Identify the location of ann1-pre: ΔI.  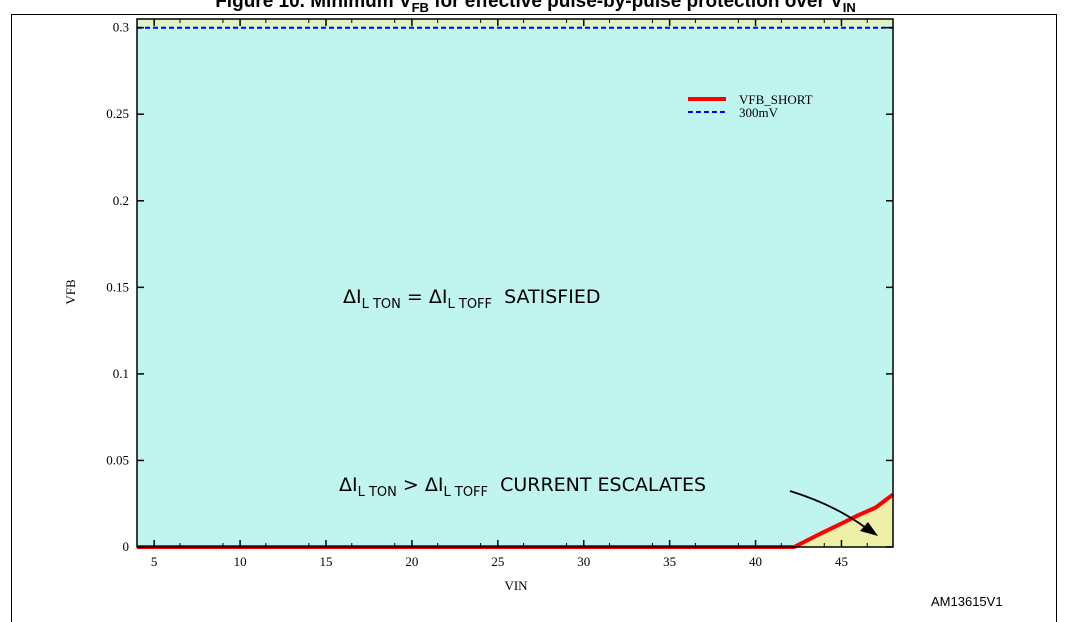
(352, 297).